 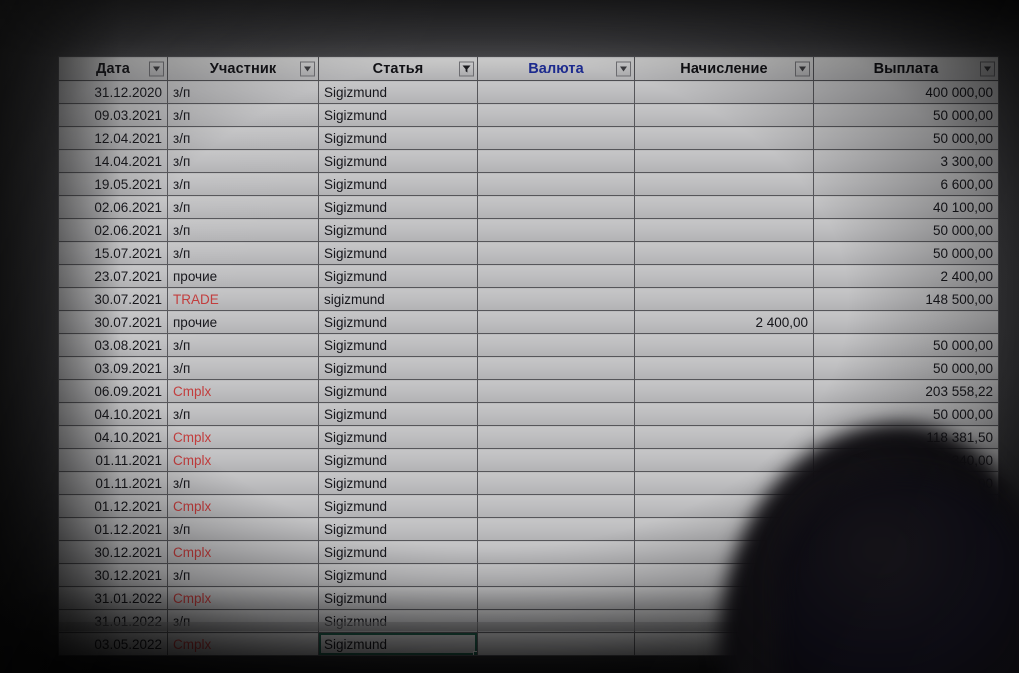 I want to click on table-row: 30.07.2021 прочие Sigizmund 2 400,00, so click(x=528, y=322).